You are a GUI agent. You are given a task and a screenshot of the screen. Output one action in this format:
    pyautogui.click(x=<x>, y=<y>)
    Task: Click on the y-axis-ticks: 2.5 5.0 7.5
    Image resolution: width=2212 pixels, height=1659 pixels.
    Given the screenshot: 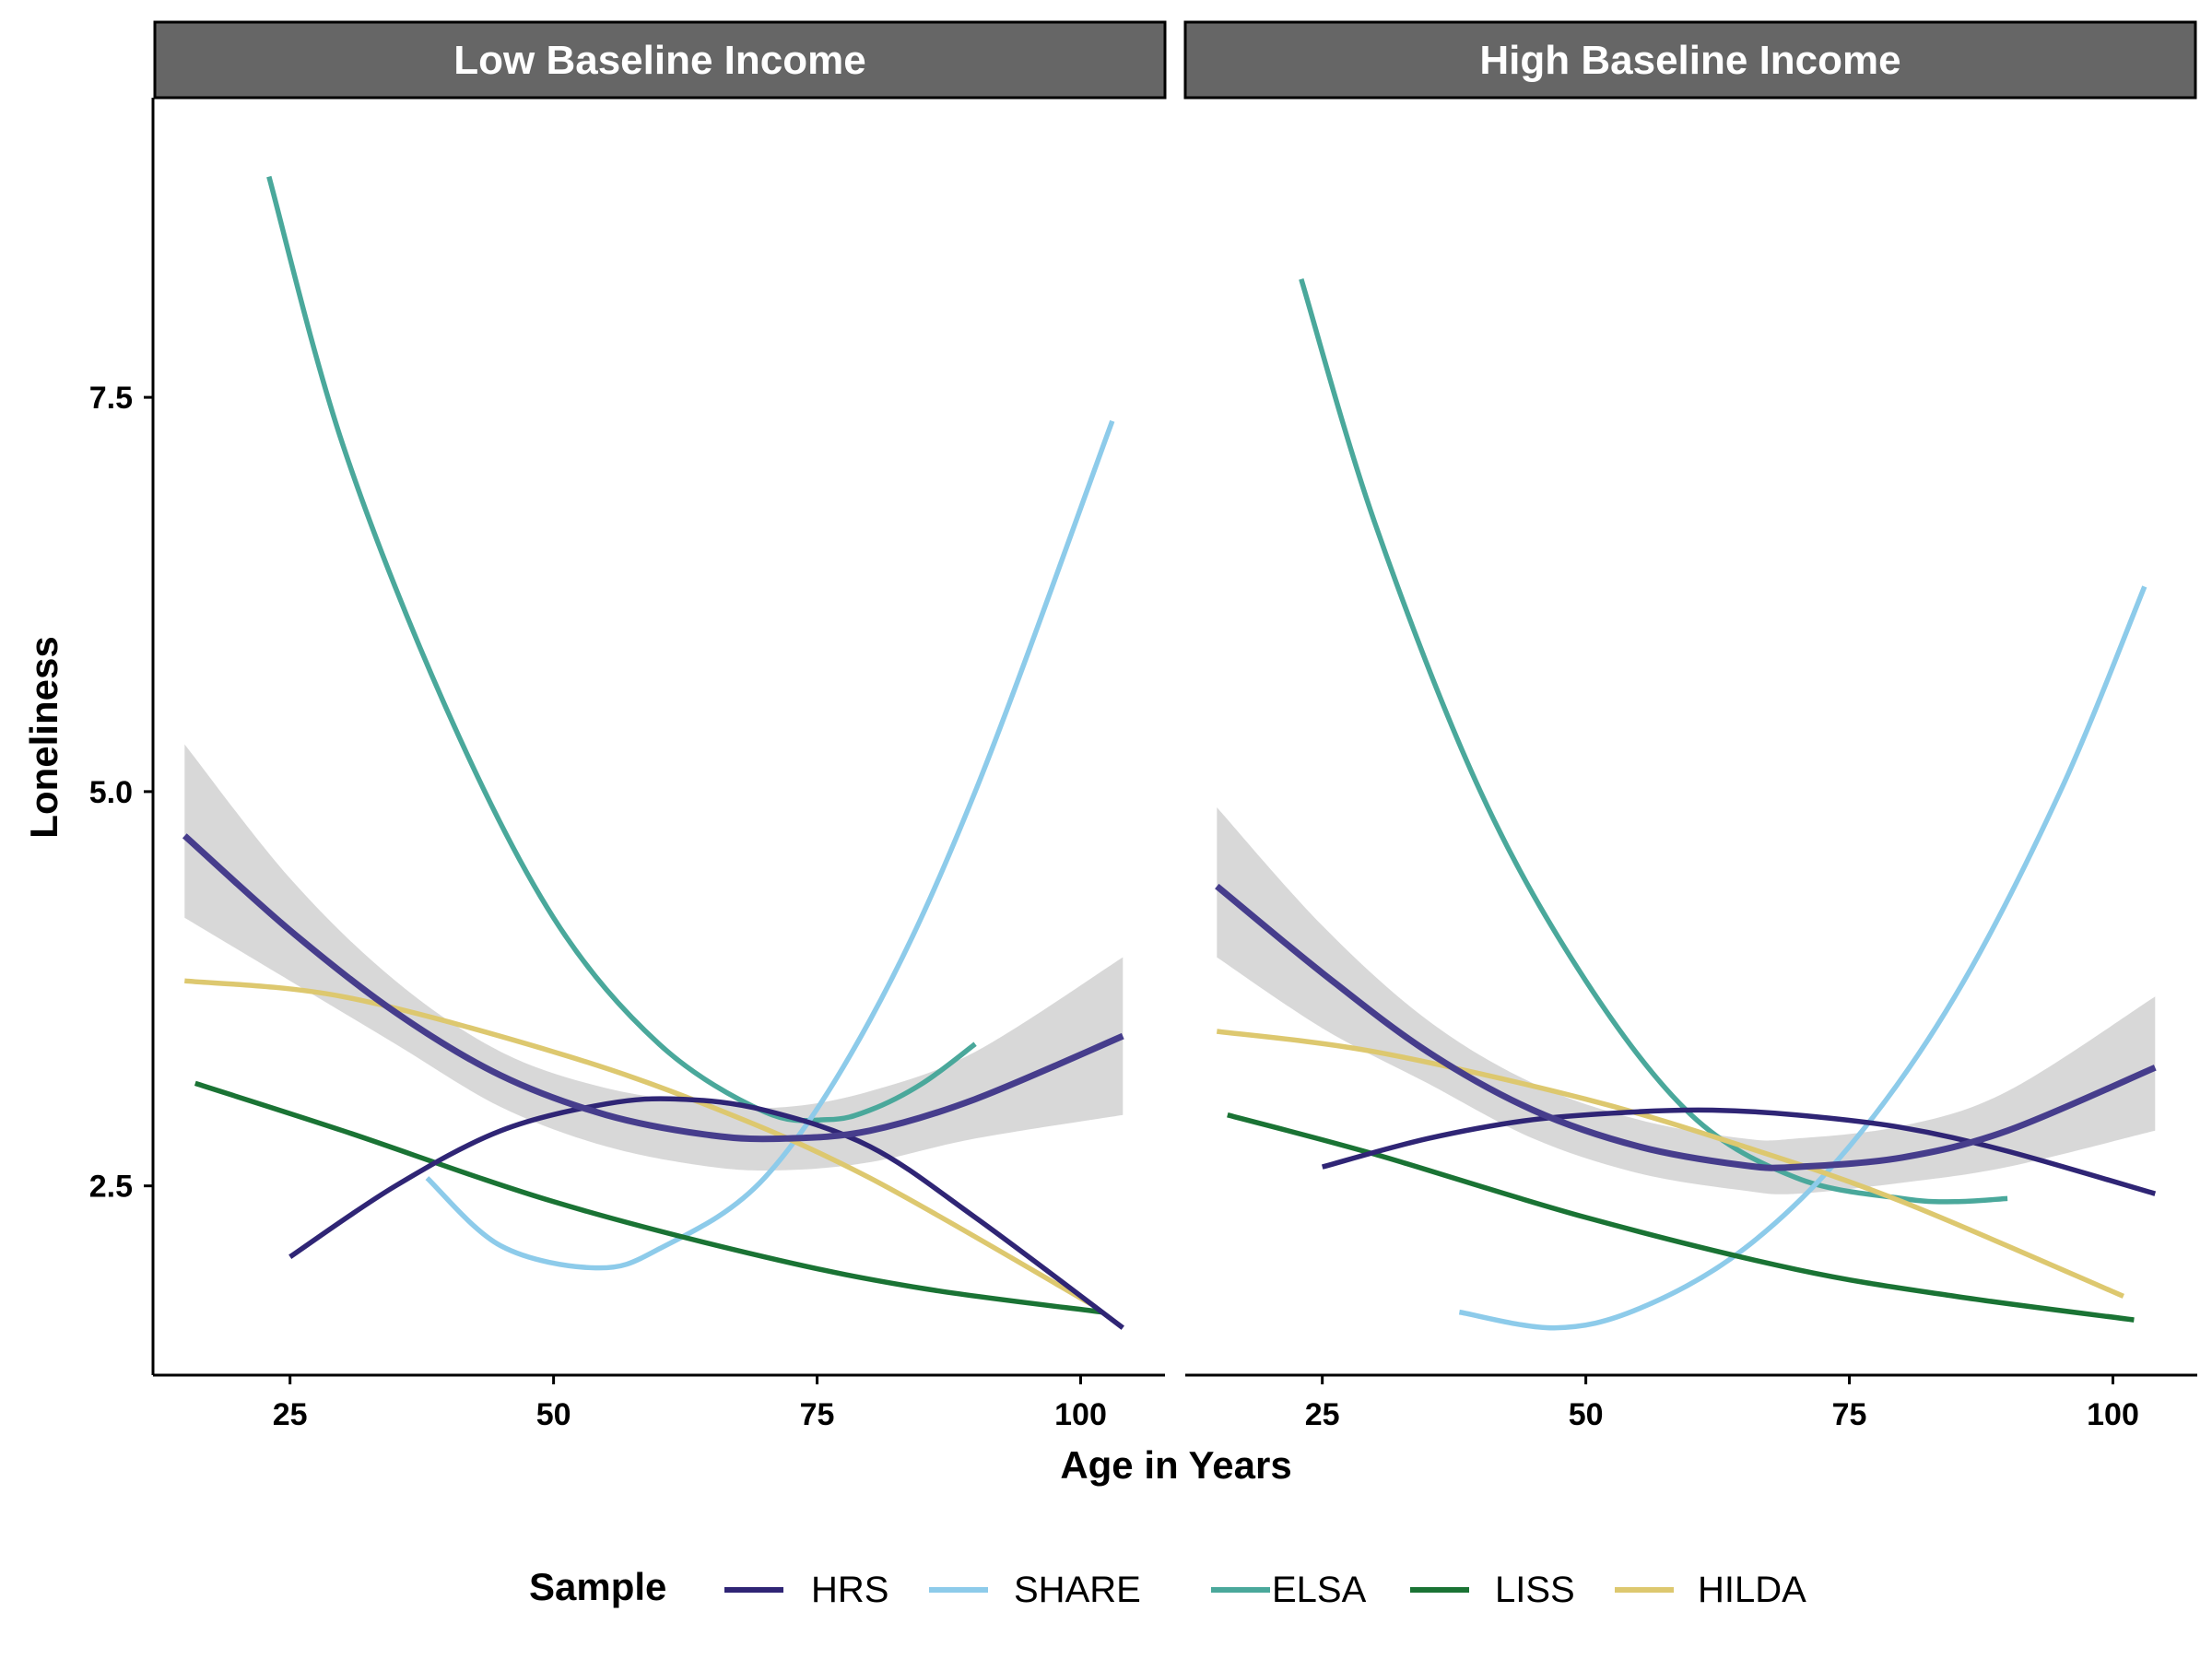 What is the action you would take?
    pyautogui.click(x=121, y=793)
    